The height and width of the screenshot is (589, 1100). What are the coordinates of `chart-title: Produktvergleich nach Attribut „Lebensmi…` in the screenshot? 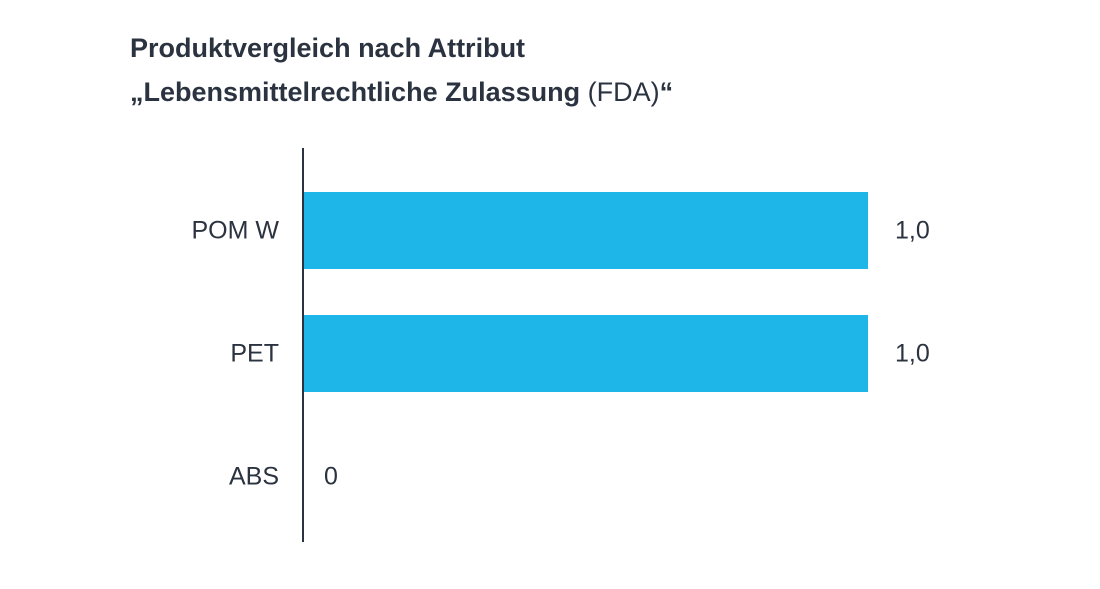 It's located at (401, 70).